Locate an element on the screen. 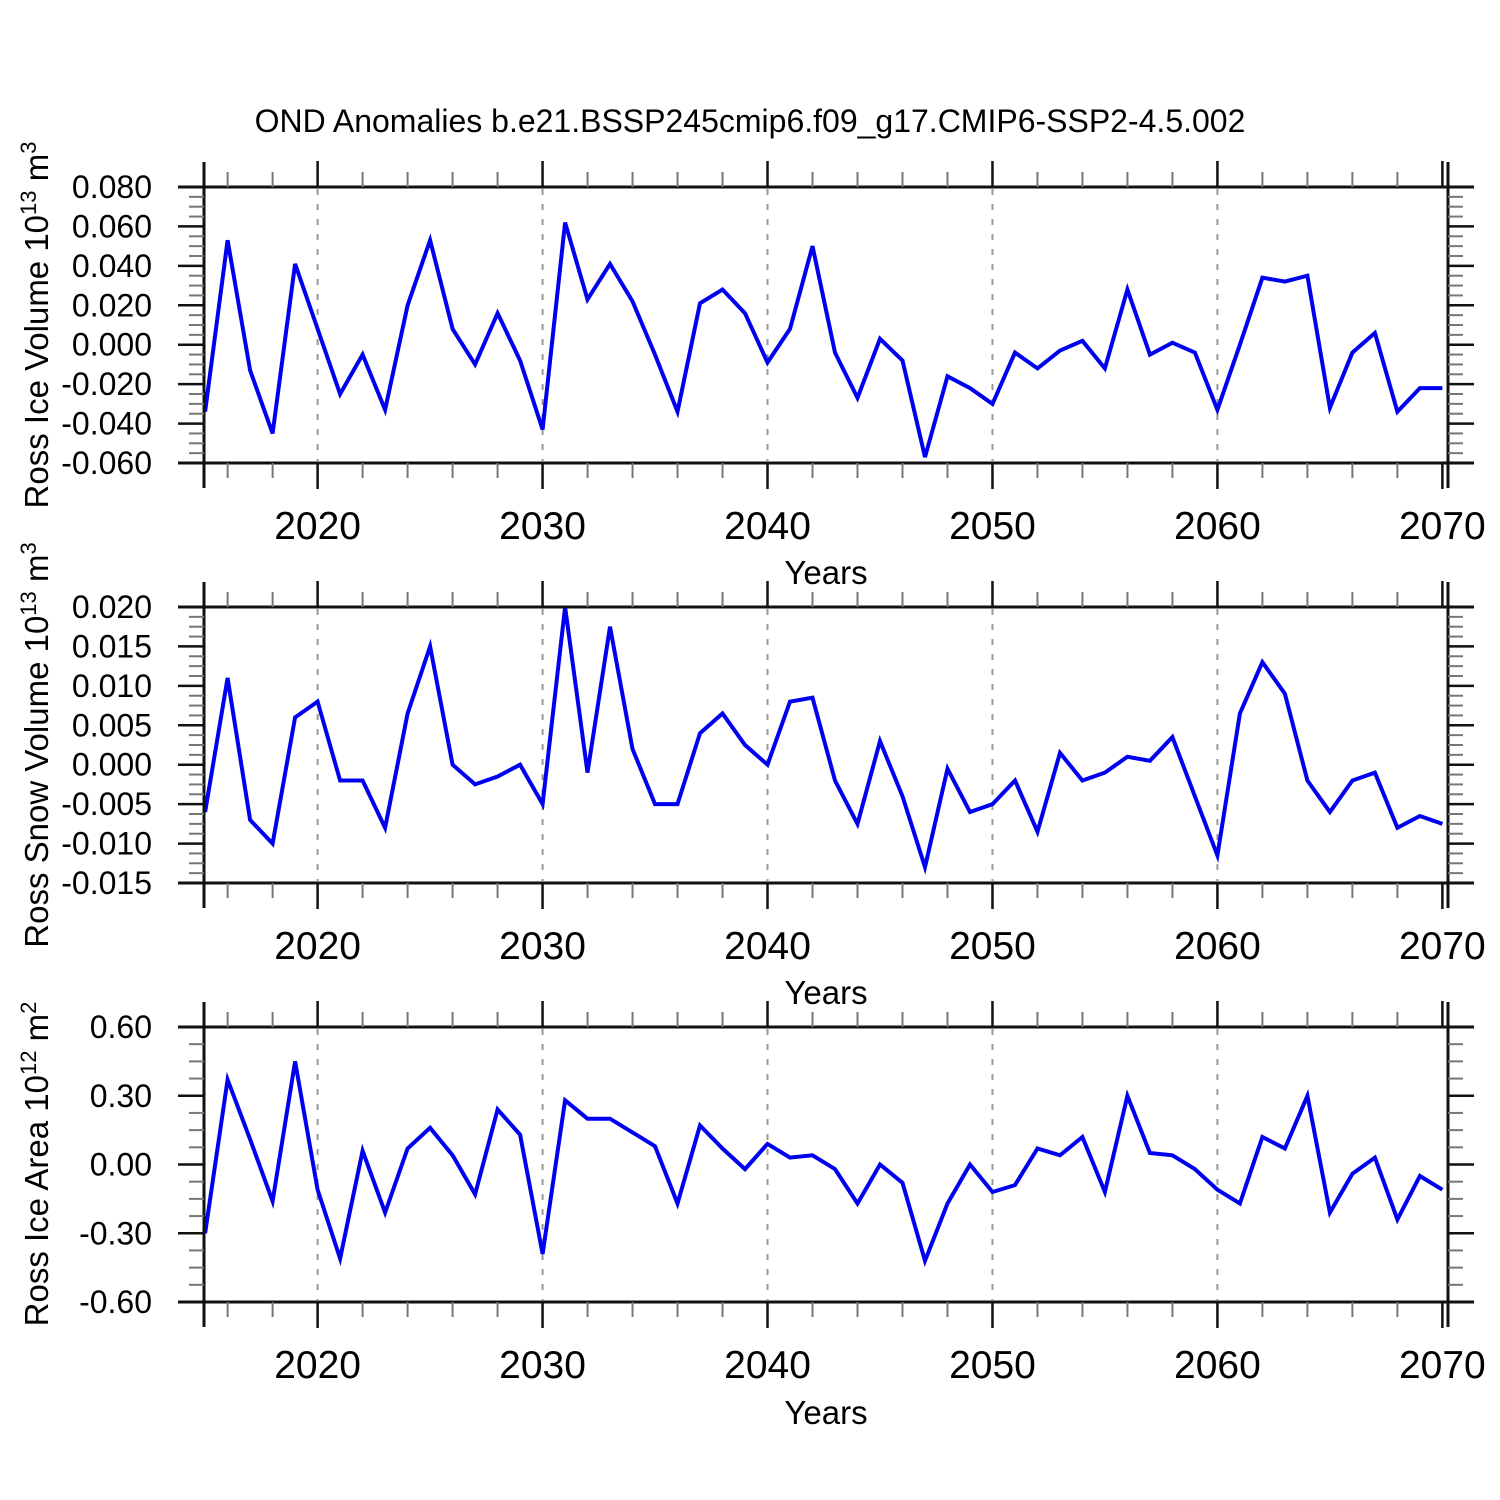 This screenshot has width=1500, height=1500. y-tick-label: -0.020 is located at coordinates (106, 384).